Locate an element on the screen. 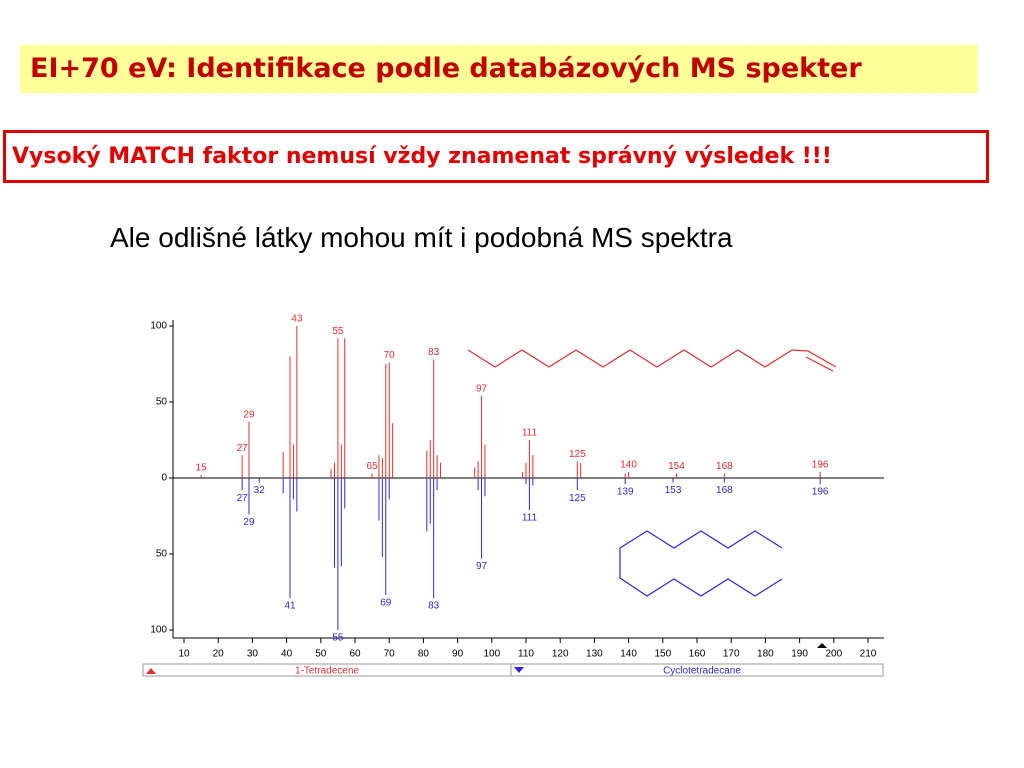  peak-label: 43 is located at coordinates (297, 319).